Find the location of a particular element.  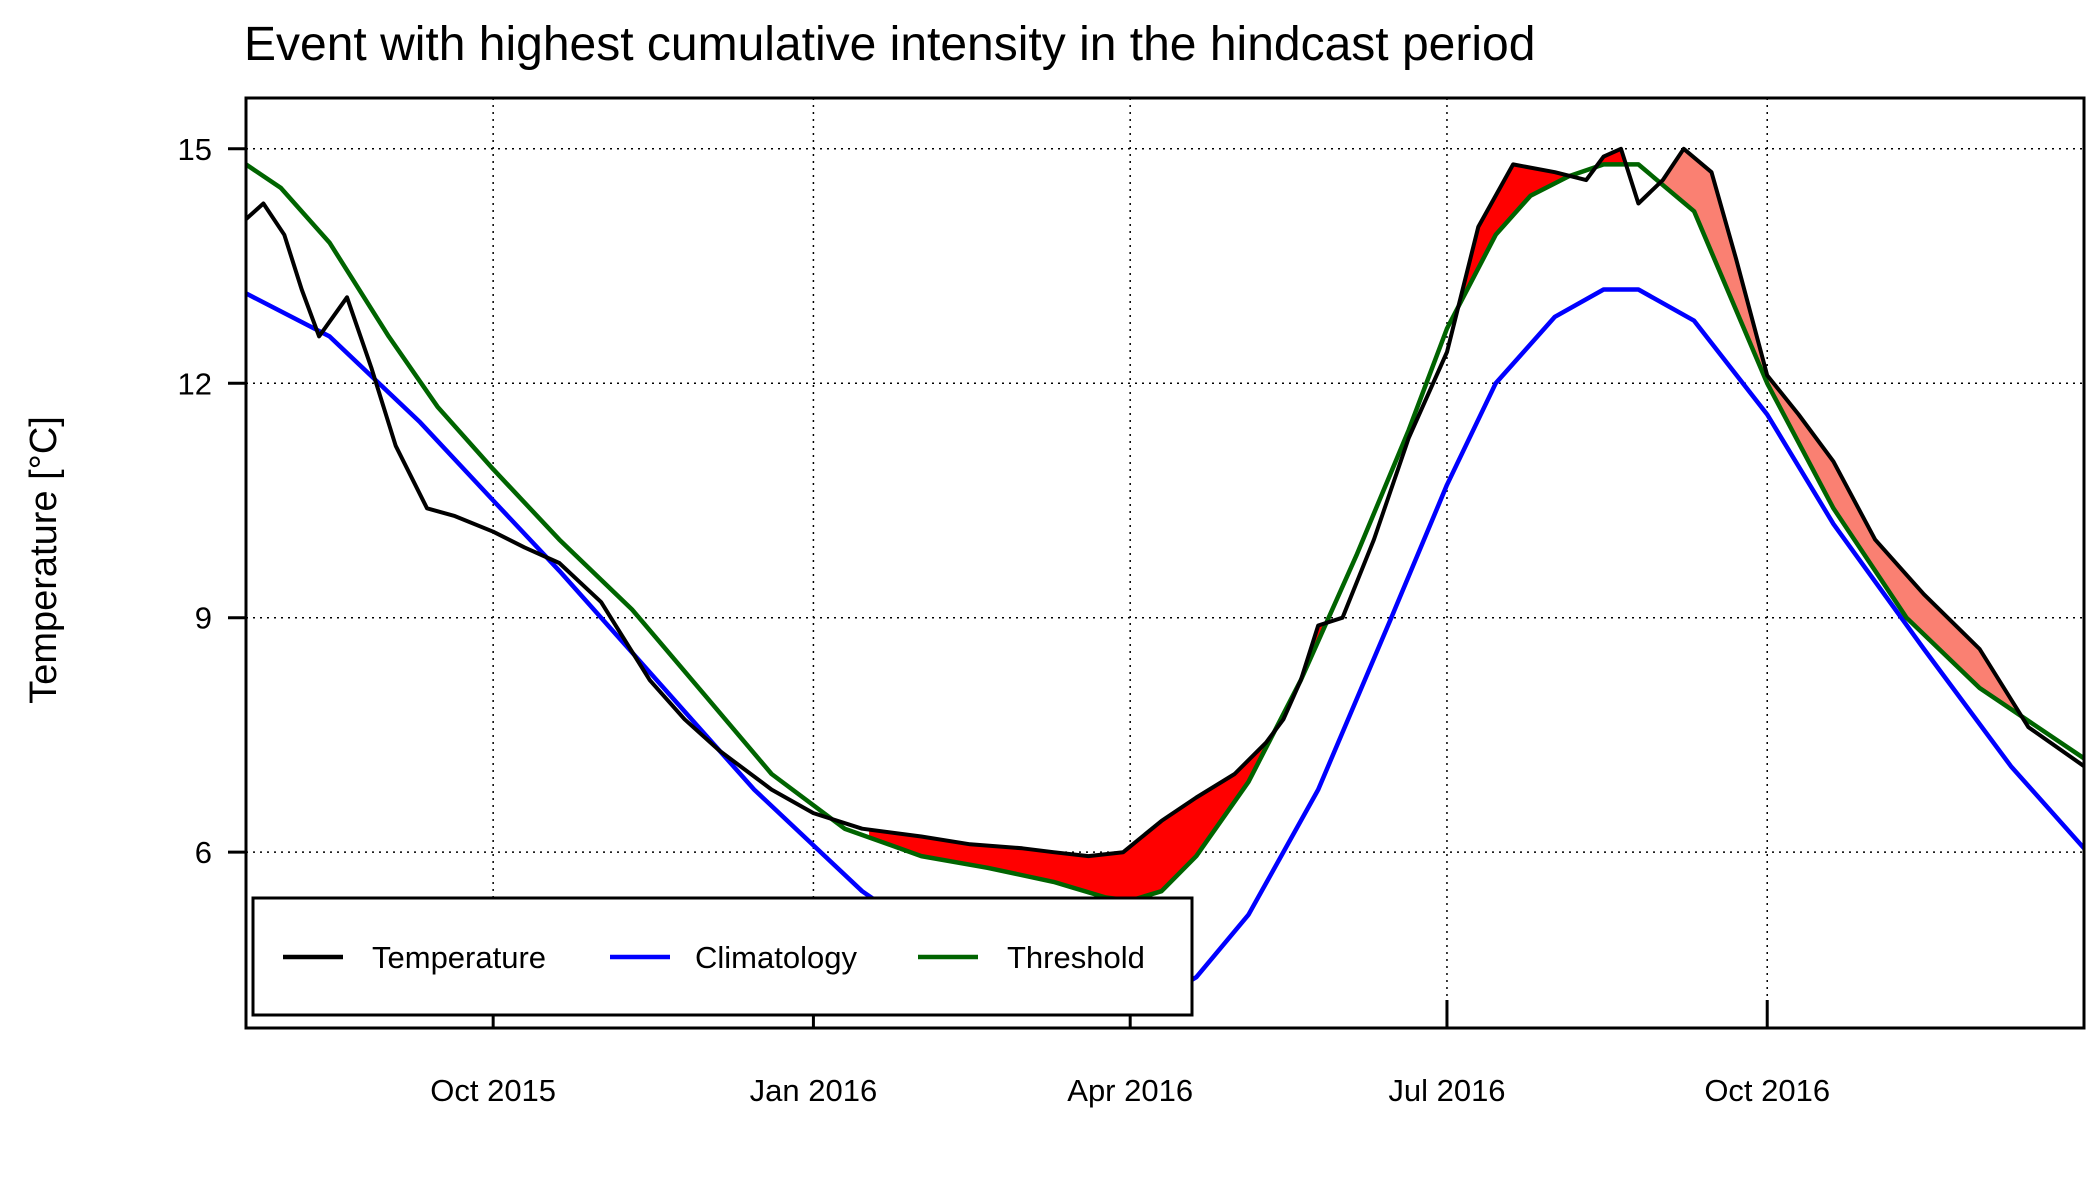

y-tick-label: 15 is located at coordinates (195, 149).